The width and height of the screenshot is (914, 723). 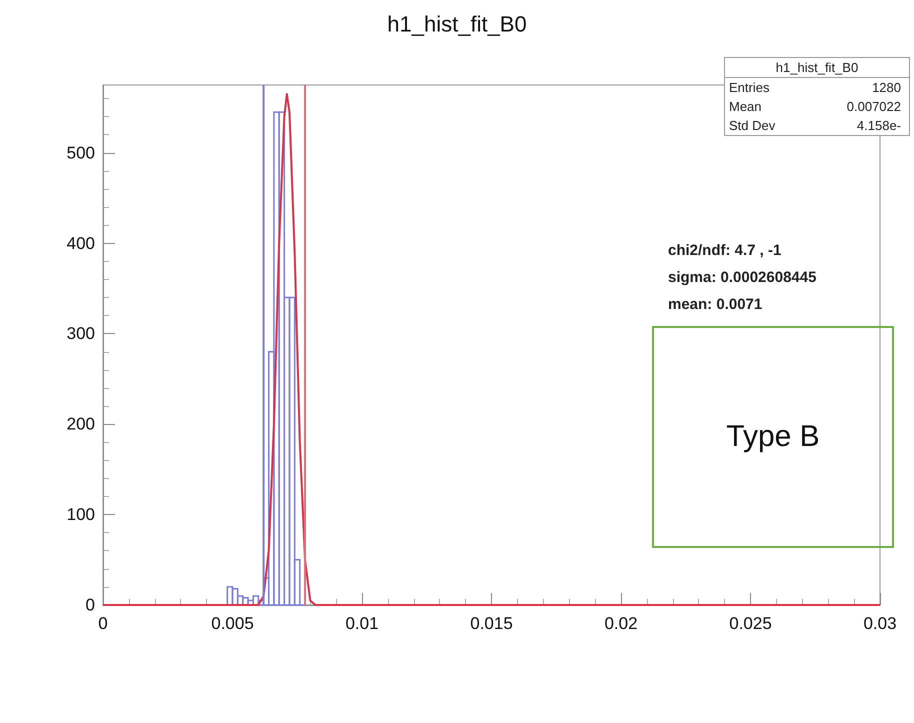 What do you see at coordinates (103, 623) in the screenshot?
I see `x-tick-label: 0` at bounding box center [103, 623].